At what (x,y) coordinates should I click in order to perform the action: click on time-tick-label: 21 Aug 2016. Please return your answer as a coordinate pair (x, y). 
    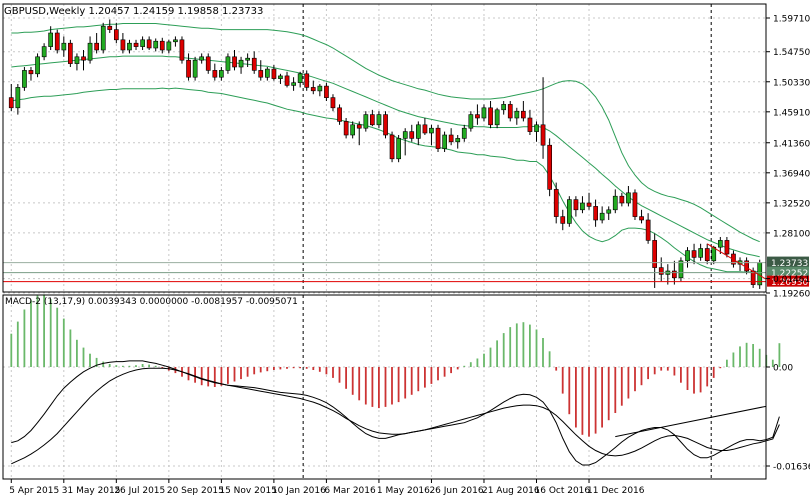
    Looking at the image, I should click on (511, 491).